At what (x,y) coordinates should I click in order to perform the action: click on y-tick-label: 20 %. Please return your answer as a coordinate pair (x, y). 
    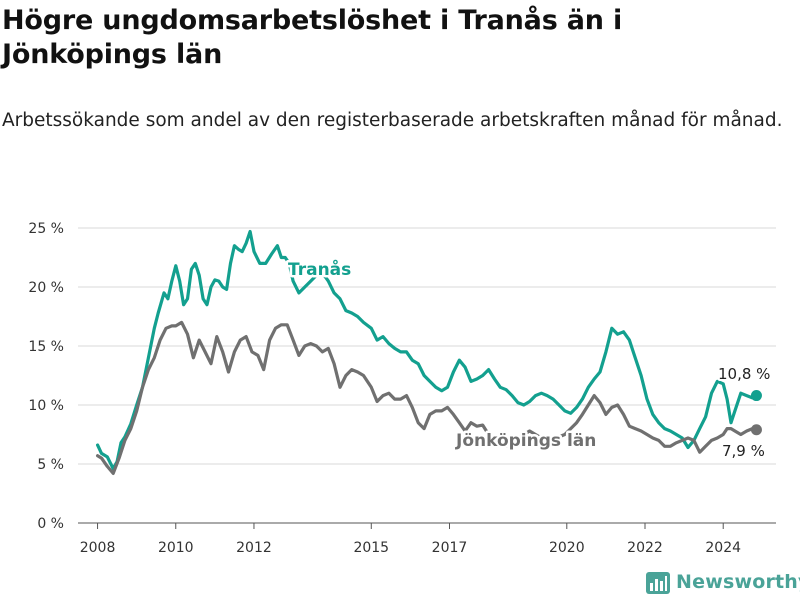
    Looking at the image, I should click on (46, 288).